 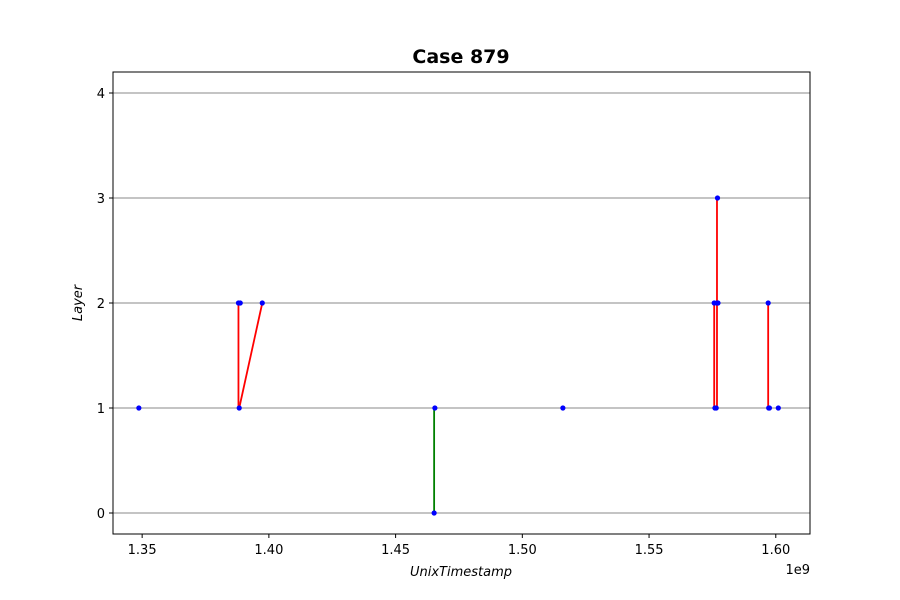 What do you see at coordinates (522, 550) in the screenshot?
I see `x-tick-label: 1.50` at bounding box center [522, 550].